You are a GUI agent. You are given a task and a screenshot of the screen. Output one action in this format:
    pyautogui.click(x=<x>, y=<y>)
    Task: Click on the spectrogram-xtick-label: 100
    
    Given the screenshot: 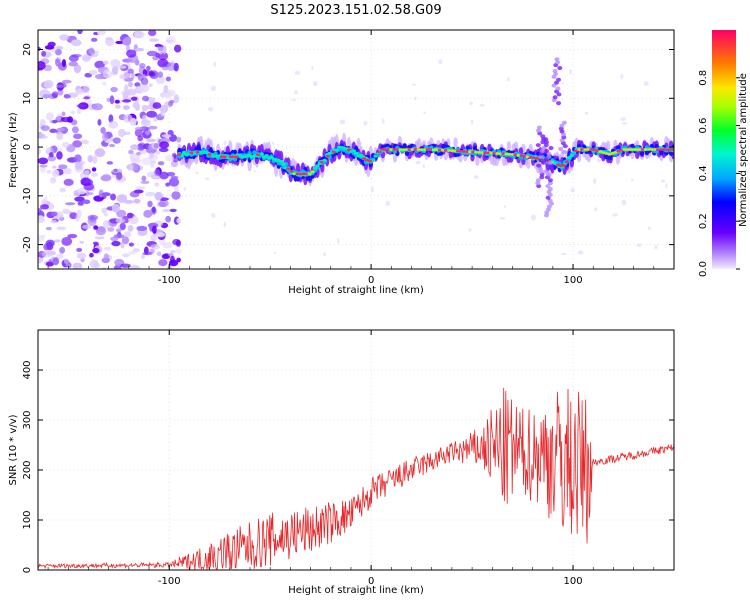 What is the action you would take?
    pyautogui.click(x=573, y=280)
    